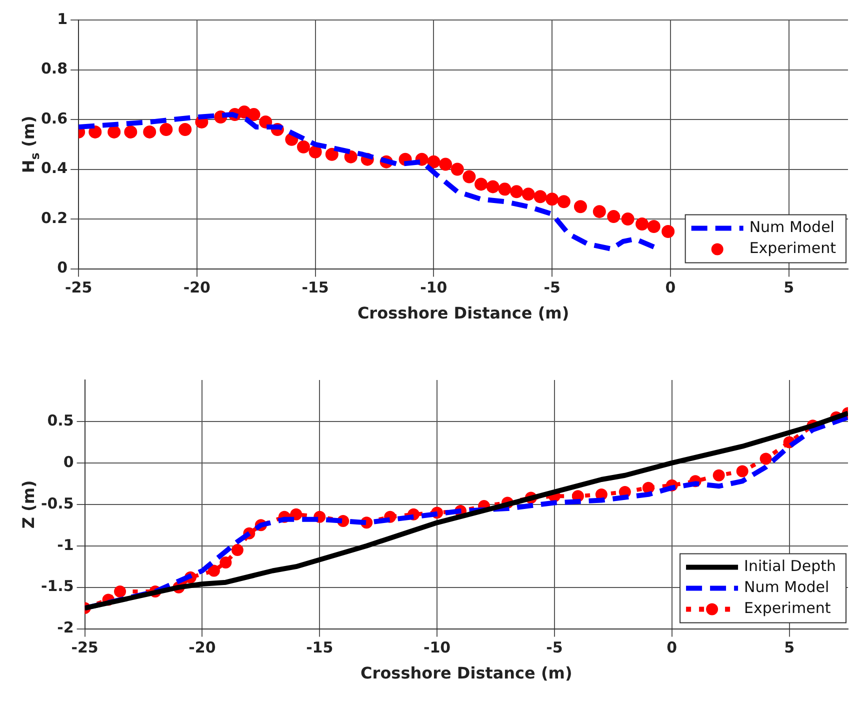 This screenshot has width=864, height=722. Describe the element at coordinates (54, 69) in the screenshot. I see `y-tick-label: 0.8` at that location.